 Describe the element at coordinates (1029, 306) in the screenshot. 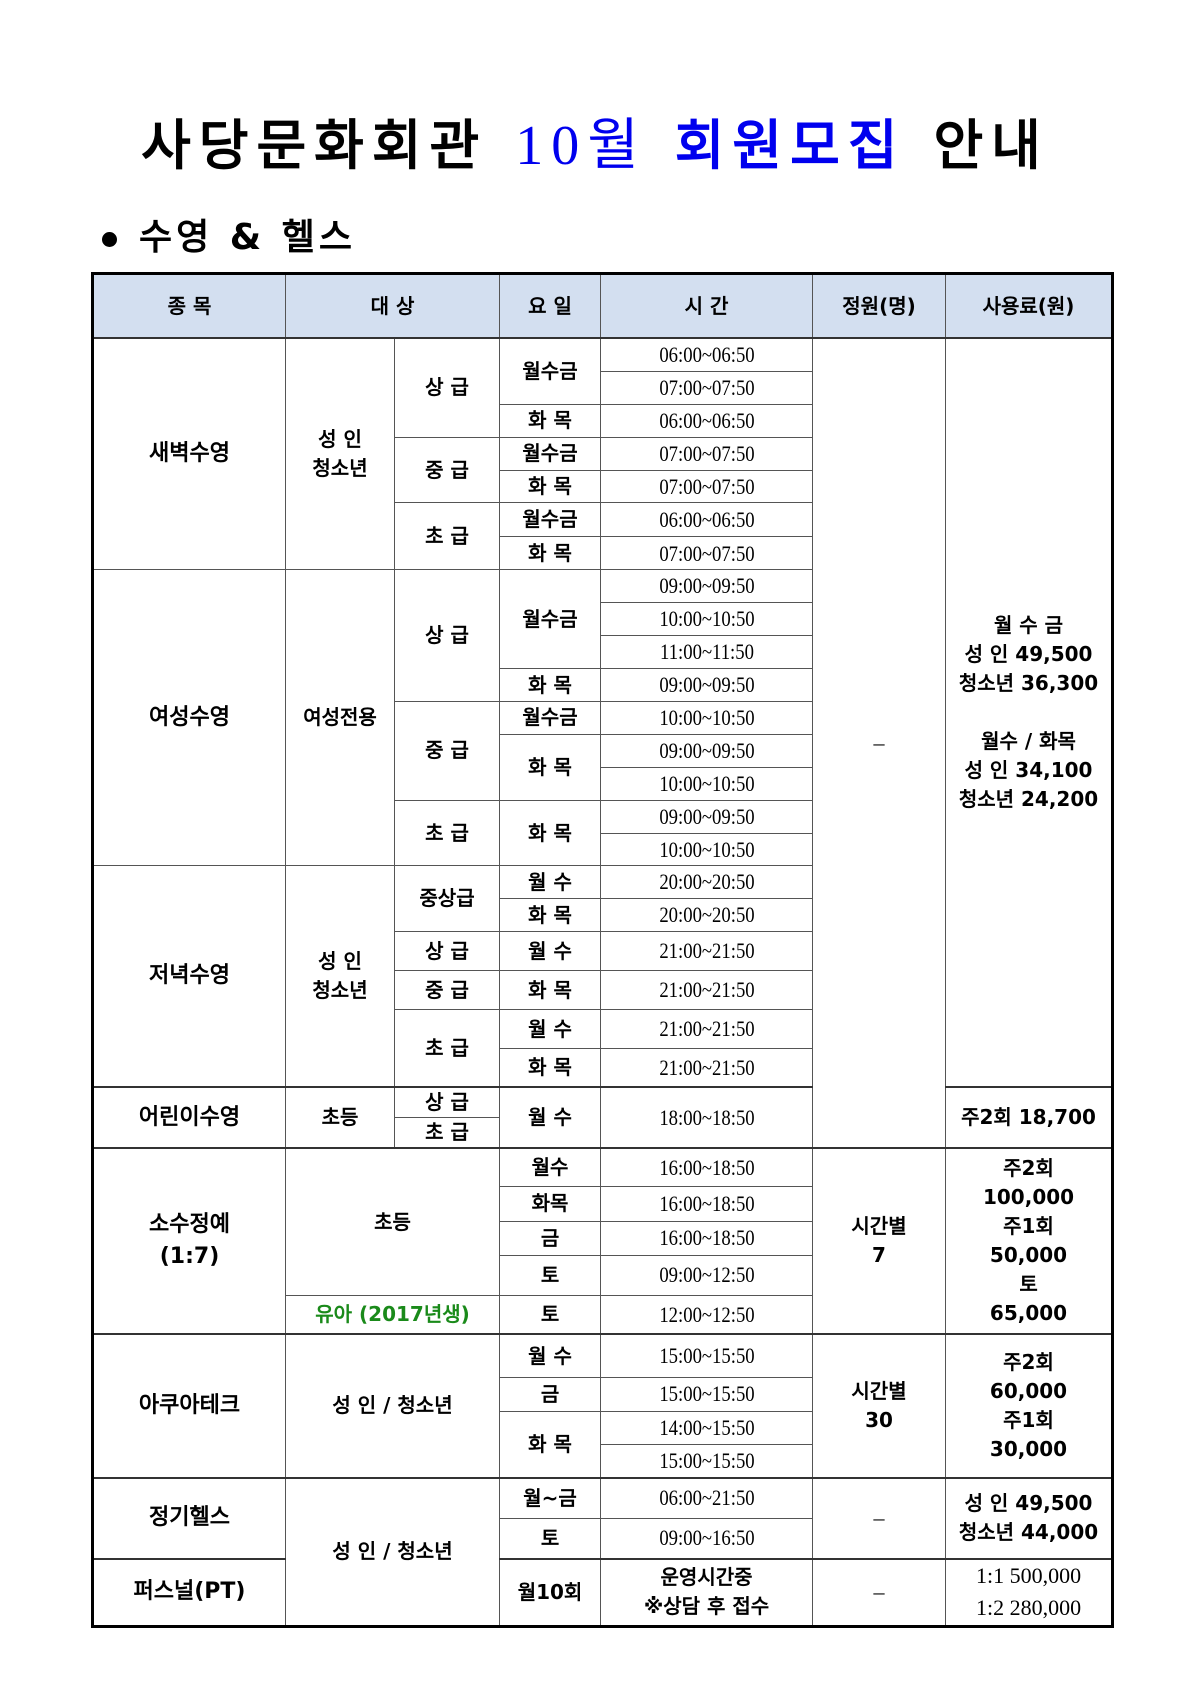

I see `header-fee: 사용료(원)` at that location.